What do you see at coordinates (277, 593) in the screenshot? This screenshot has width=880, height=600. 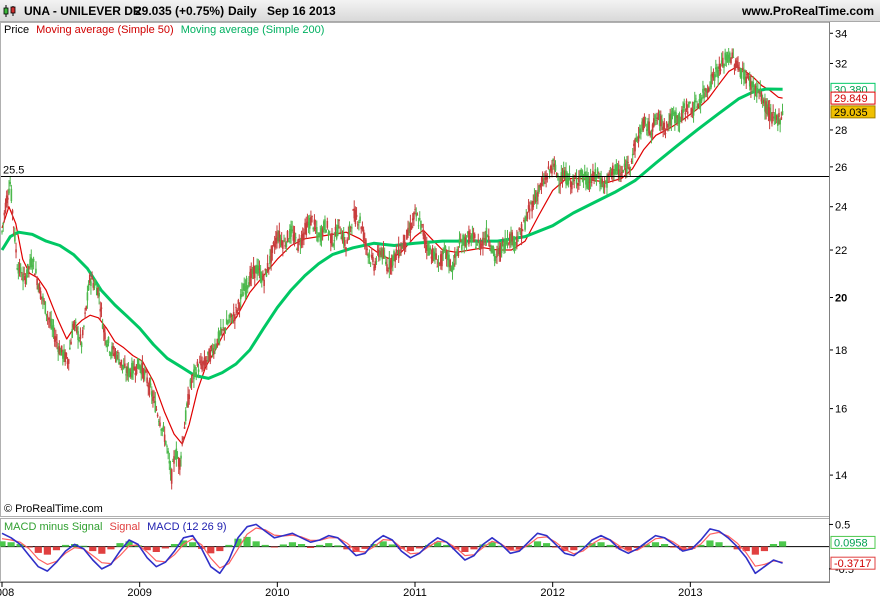 I see `x-tick-label: 2010` at bounding box center [277, 593].